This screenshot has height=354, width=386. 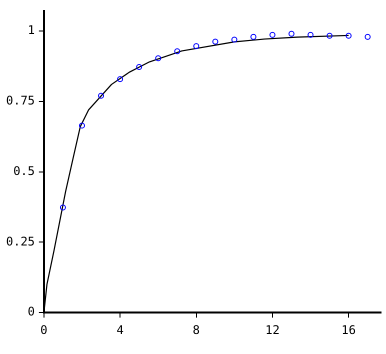 I want to click on y-tick-label: 0, so click(x=31, y=311).